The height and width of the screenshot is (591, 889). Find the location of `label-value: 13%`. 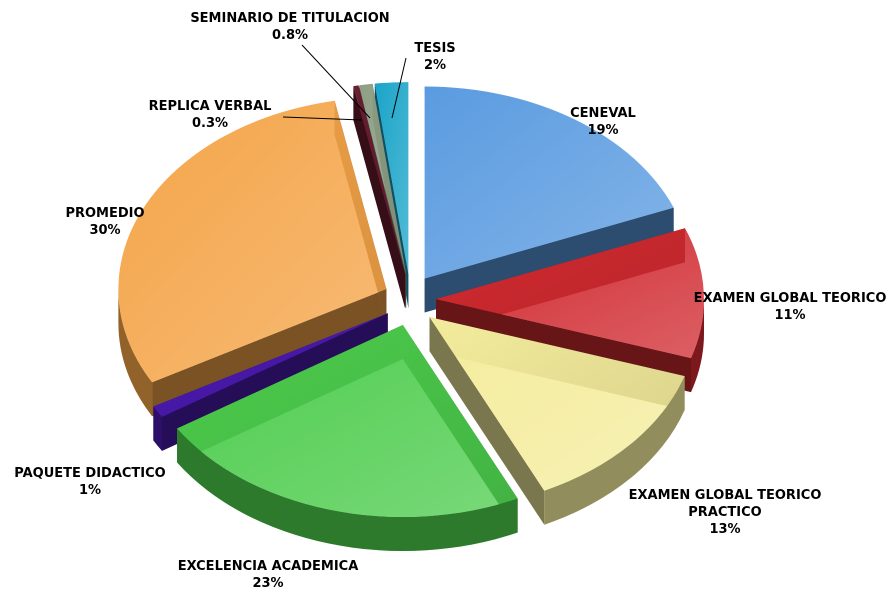

label-value: 13% is located at coordinates (725, 529).